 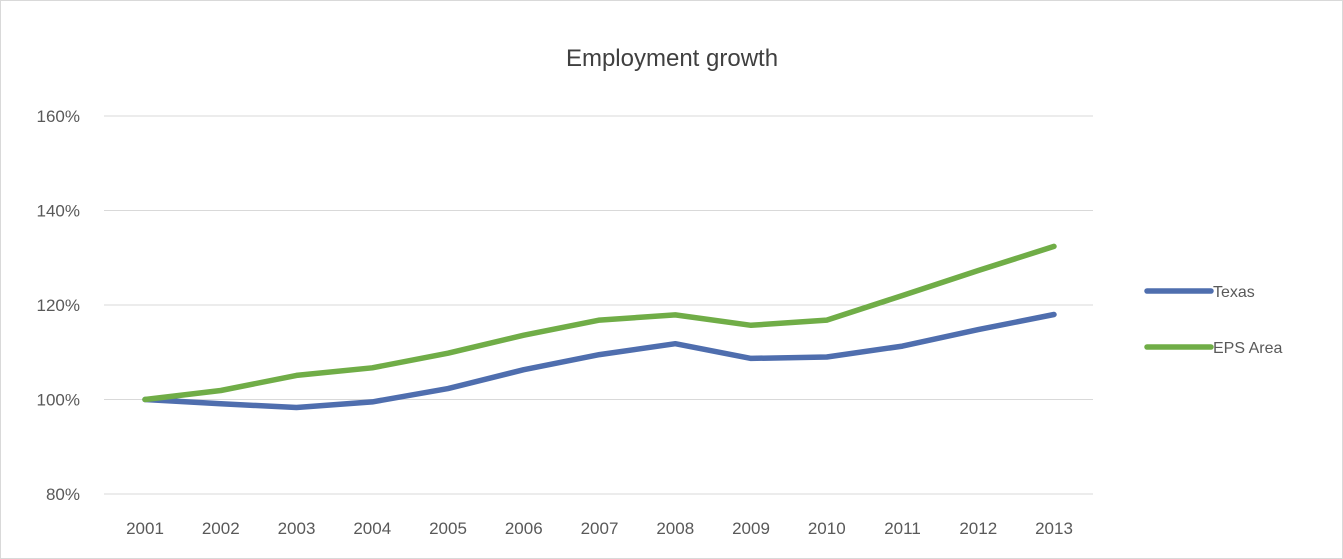 I want to click on y-tick-label: 100%, so click(x=58, y=400).